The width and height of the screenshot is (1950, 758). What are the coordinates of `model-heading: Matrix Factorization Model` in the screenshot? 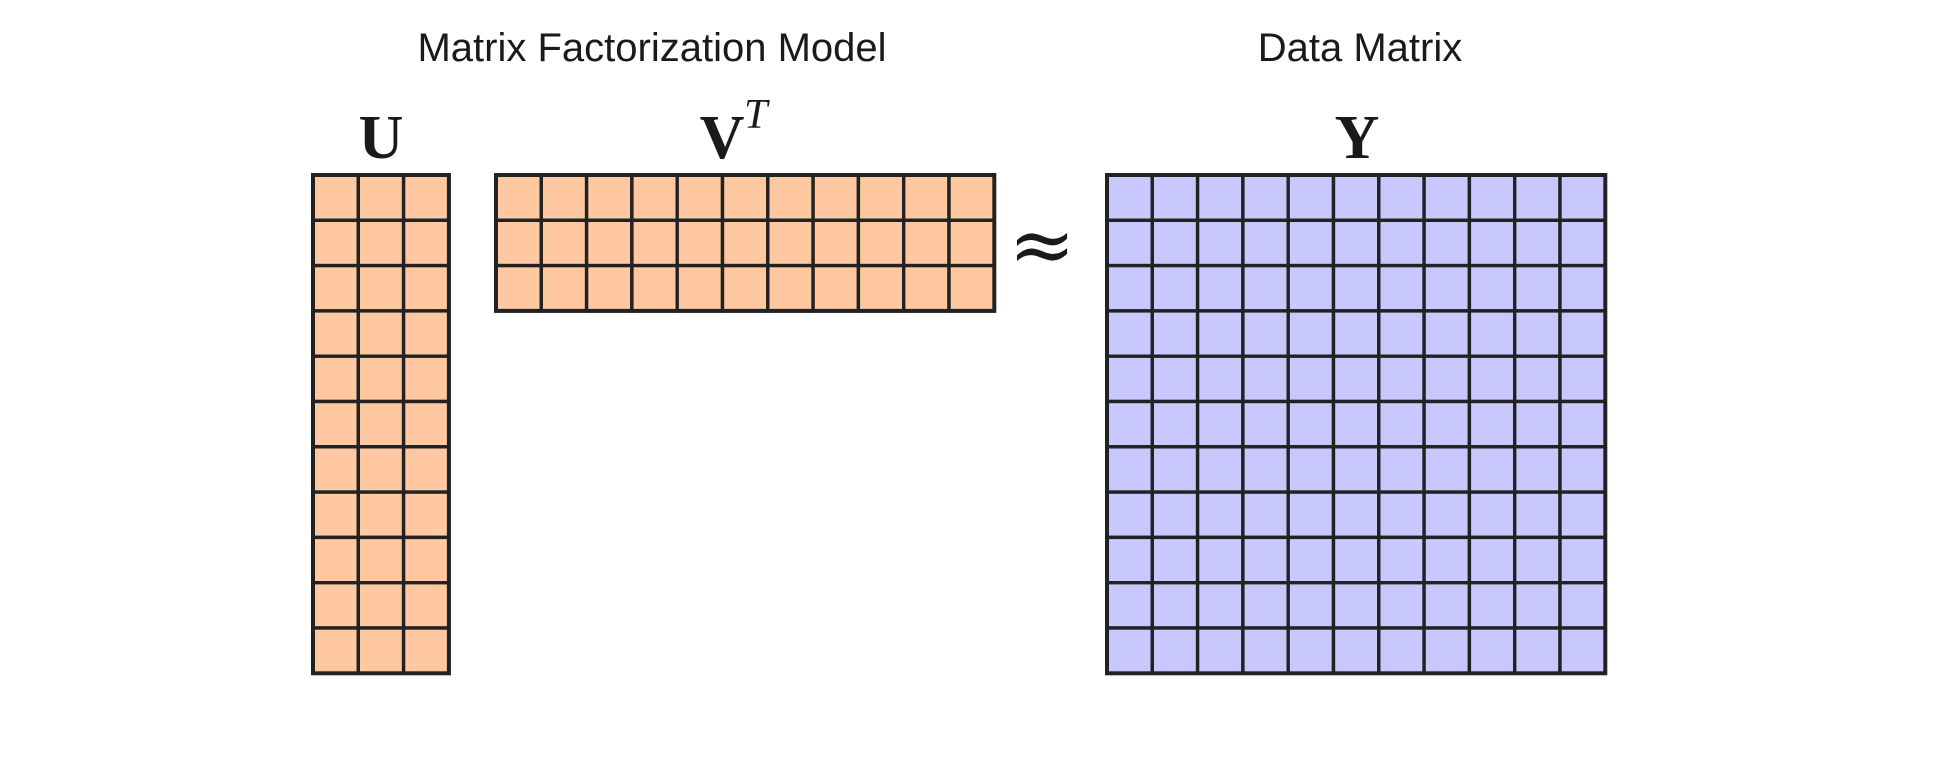 It's located at (651, 48).